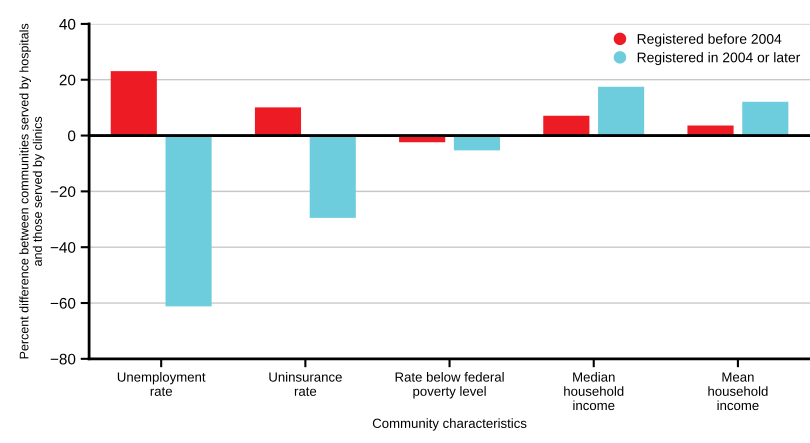 This screenshot has width=810, height=443. What do you see at coordinates (594, 391) in the screenshot?
I see `x-tick-label: Median household income` at bounding box center [594, 391].